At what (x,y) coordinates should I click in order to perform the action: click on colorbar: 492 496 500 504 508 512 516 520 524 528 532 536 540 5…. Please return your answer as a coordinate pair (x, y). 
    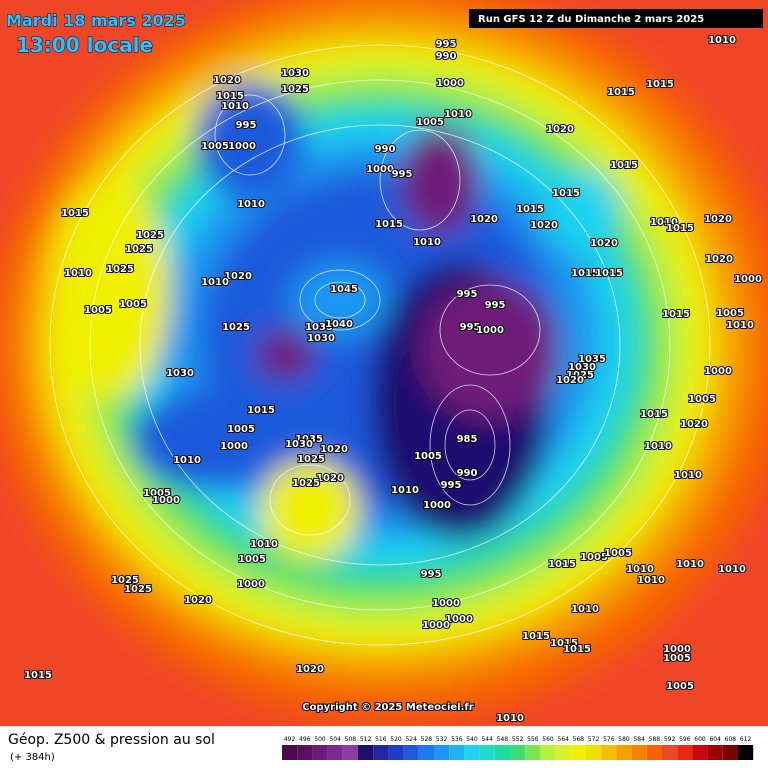
    Looking at the image, I should click on (518, 748).